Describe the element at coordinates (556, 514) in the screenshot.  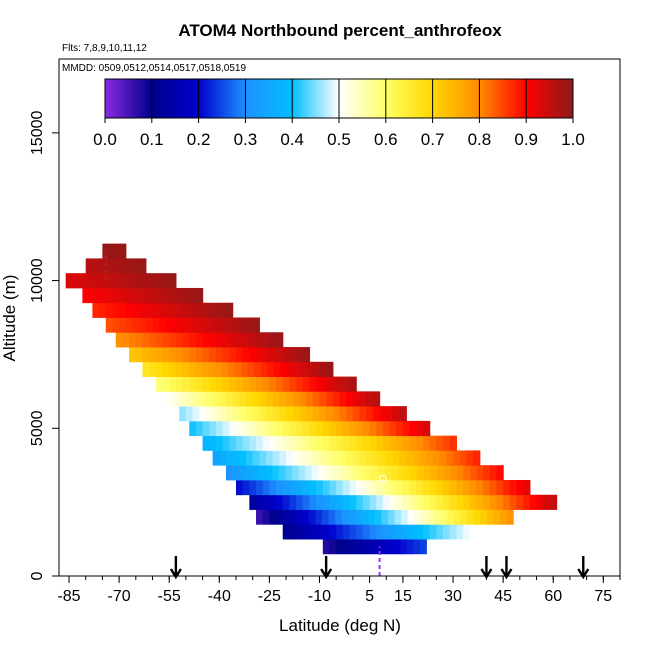
I see `circle-marker` at that location.